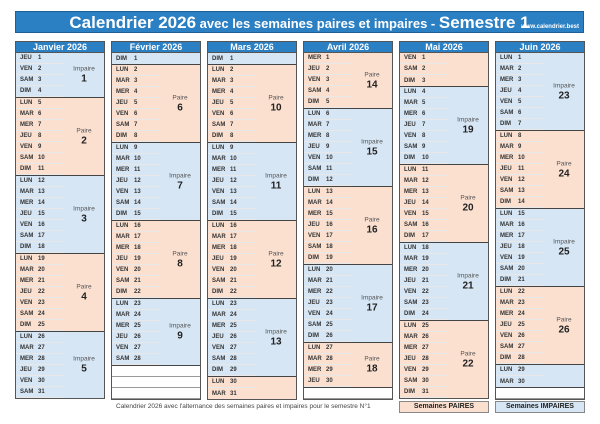 This screenshot has height=424, width=600. I want to click on week-block: LUN 1 MAR 2 MER 3 JEU 4 VEN 5 SAM 6 DIM 7 Impaire 23, so click(540, 92).